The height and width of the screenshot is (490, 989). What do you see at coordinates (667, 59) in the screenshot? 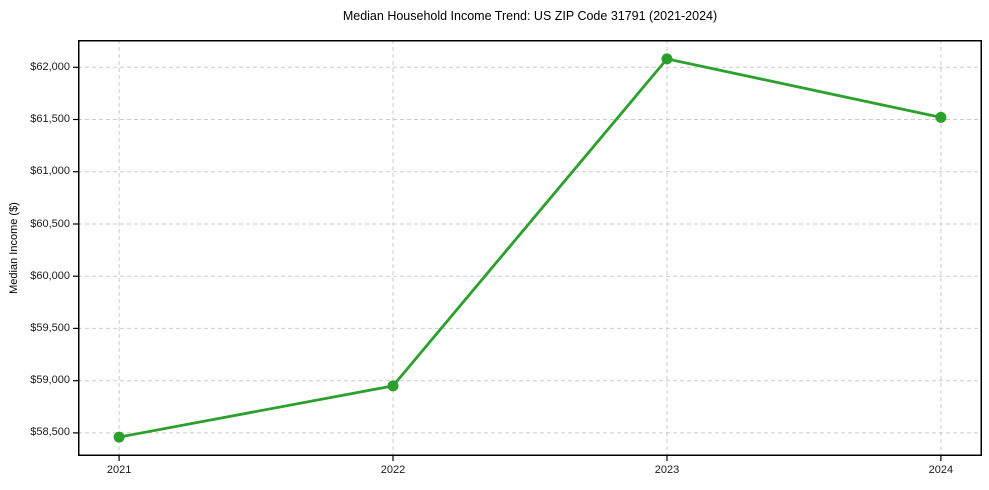
I see `data-point-2023` at bounding box center [667, 59].